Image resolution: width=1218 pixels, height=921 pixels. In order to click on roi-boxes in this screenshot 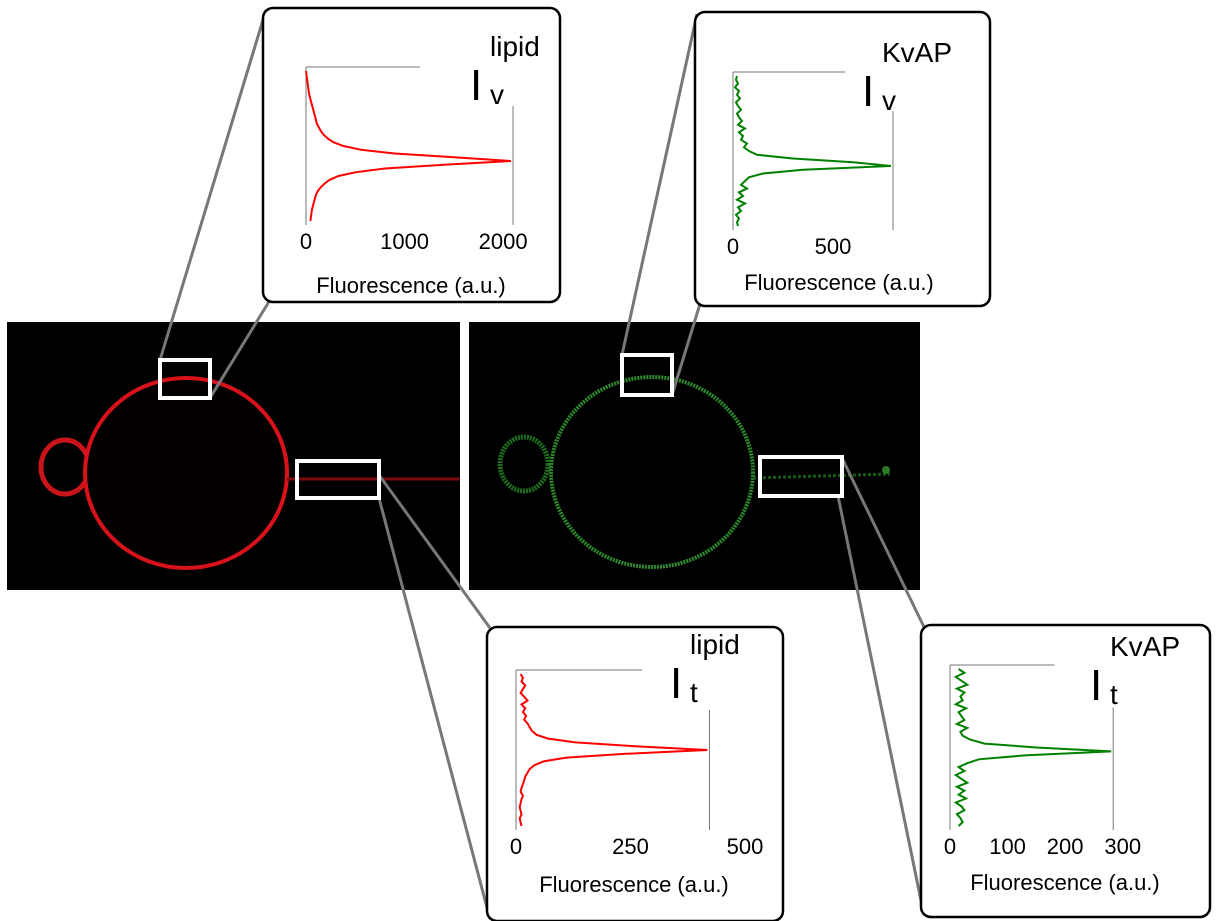, I will do `click(501, 426)`.